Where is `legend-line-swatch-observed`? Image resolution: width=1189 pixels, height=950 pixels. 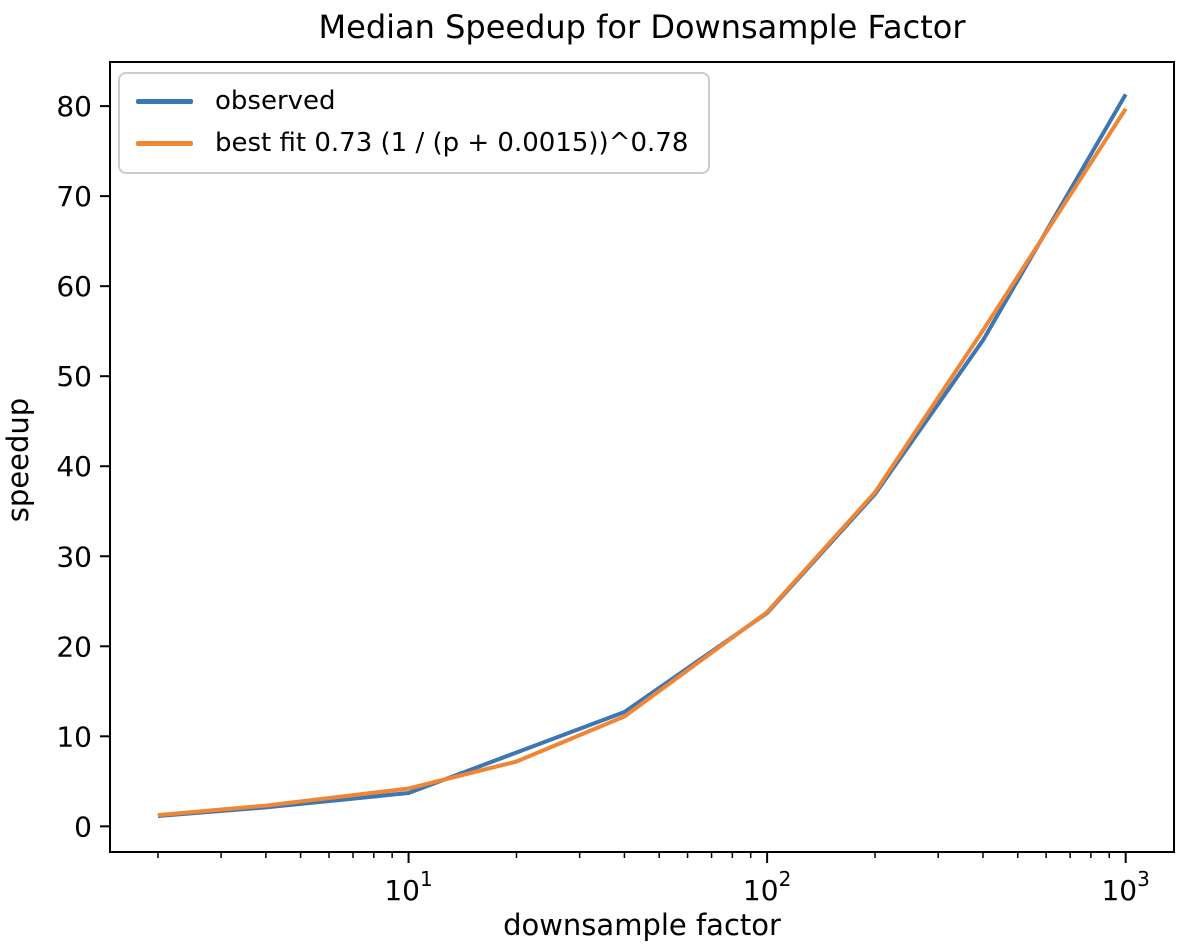 legend-line-swatch-observed is located at coordinates (164, 101).